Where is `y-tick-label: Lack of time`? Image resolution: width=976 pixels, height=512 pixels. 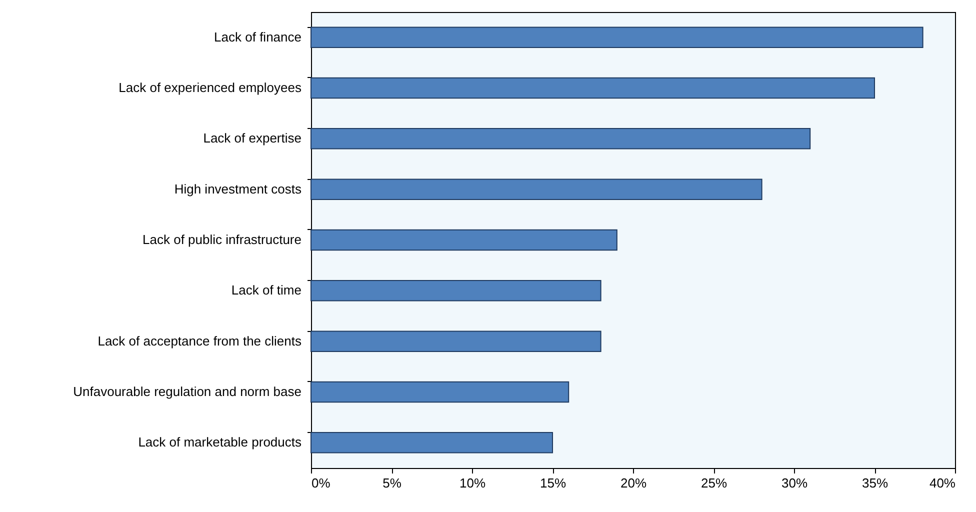
y-tick-label: Lack of time is located at coordinates (266, 290).